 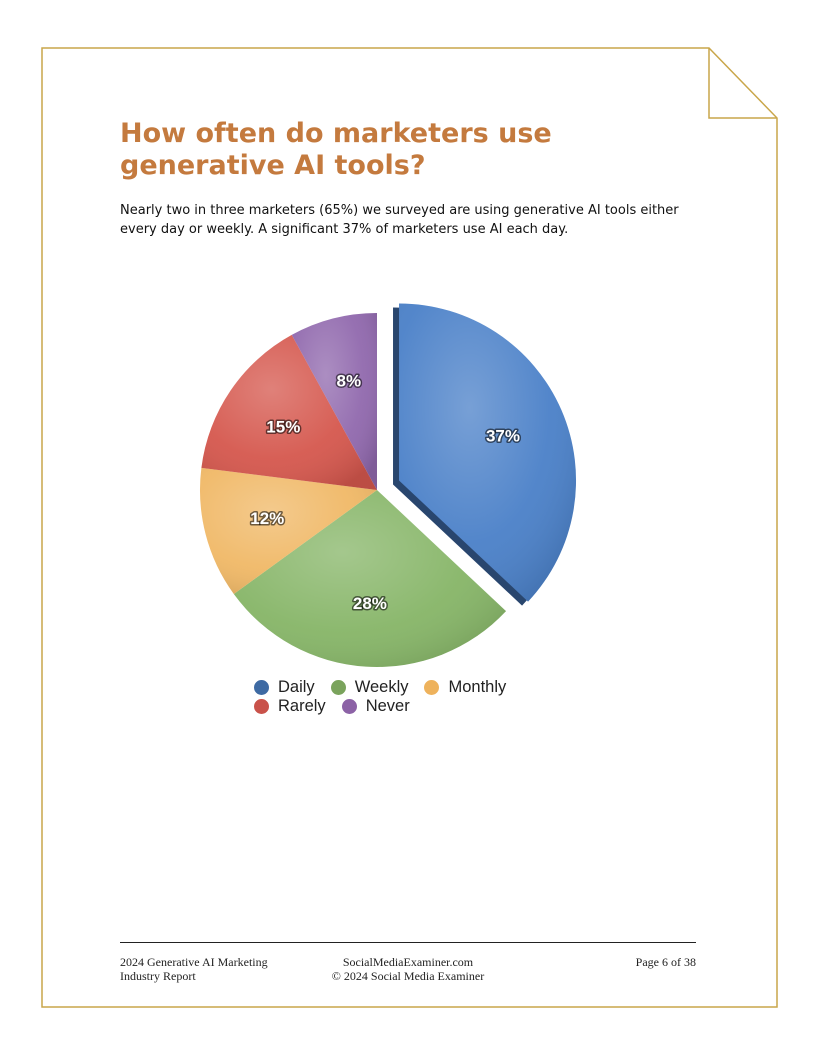 I want to click on legend-swatch-weekly, so click(x=338, y=687).